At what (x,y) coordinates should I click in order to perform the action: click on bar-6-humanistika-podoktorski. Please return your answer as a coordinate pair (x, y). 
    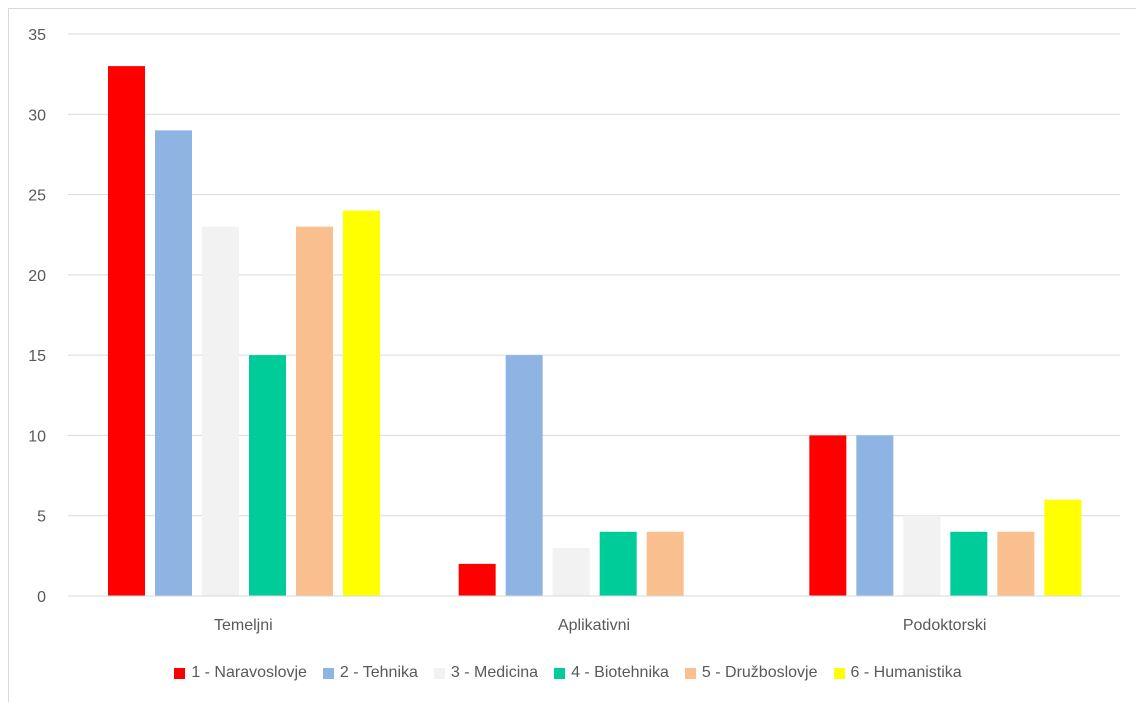
    Looking at the image, I should click on (1063, 547).